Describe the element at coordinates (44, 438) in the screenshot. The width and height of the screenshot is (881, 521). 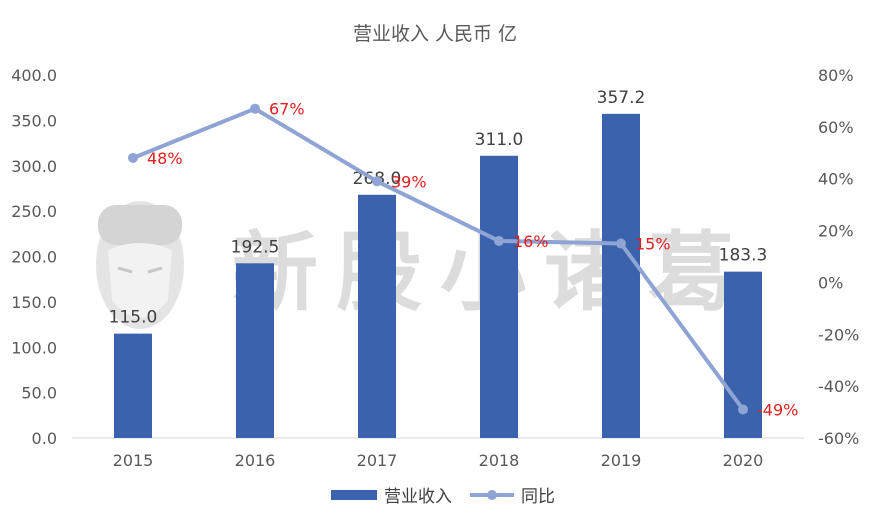
I see `left-axis-tick-label: 0.0` at that location.